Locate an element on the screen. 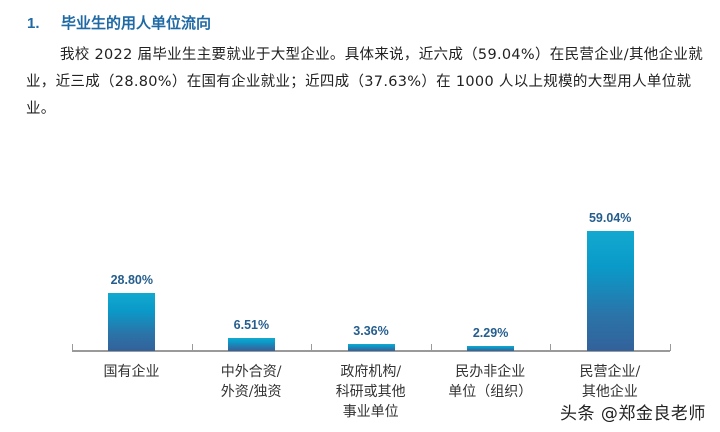  bar-value-label: 28.80% is located at coordinates (131, 279).